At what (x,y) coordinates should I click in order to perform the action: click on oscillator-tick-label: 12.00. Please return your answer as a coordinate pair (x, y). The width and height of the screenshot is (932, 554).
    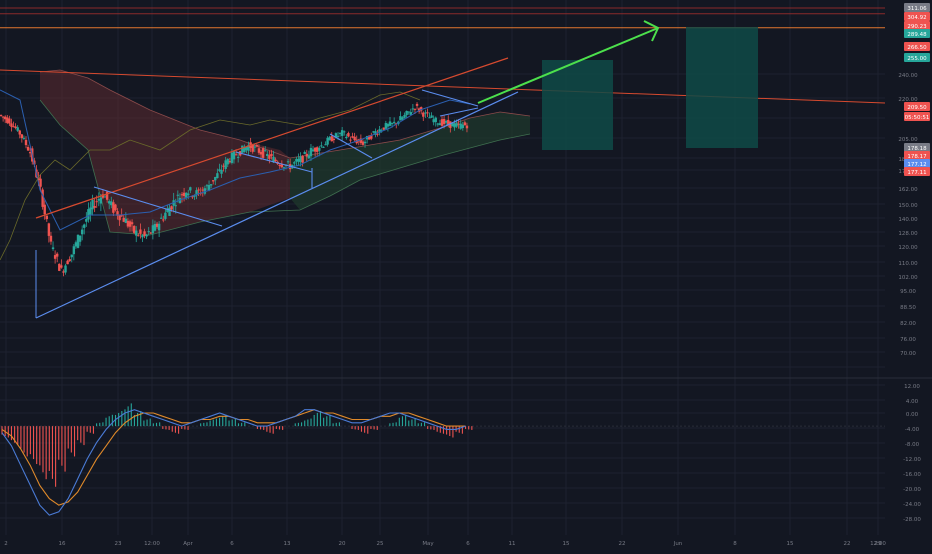
    Looking at the image, I should click on (912, 387).